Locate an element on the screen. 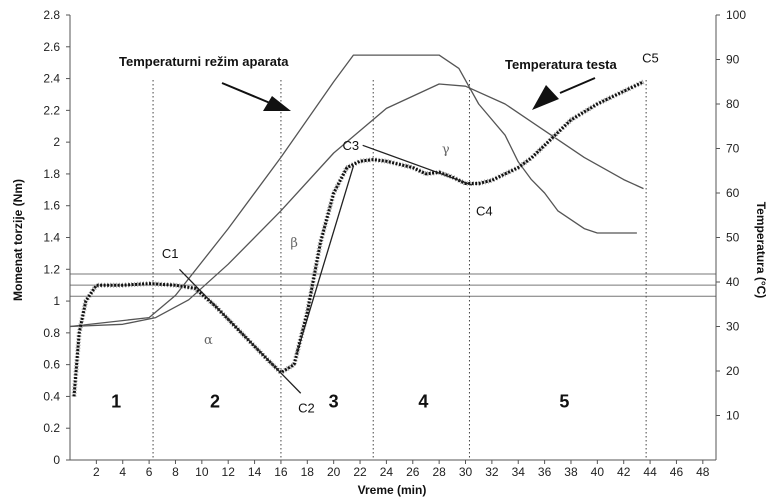  y-tick-label: 0 is located at coordinates (56, 460).